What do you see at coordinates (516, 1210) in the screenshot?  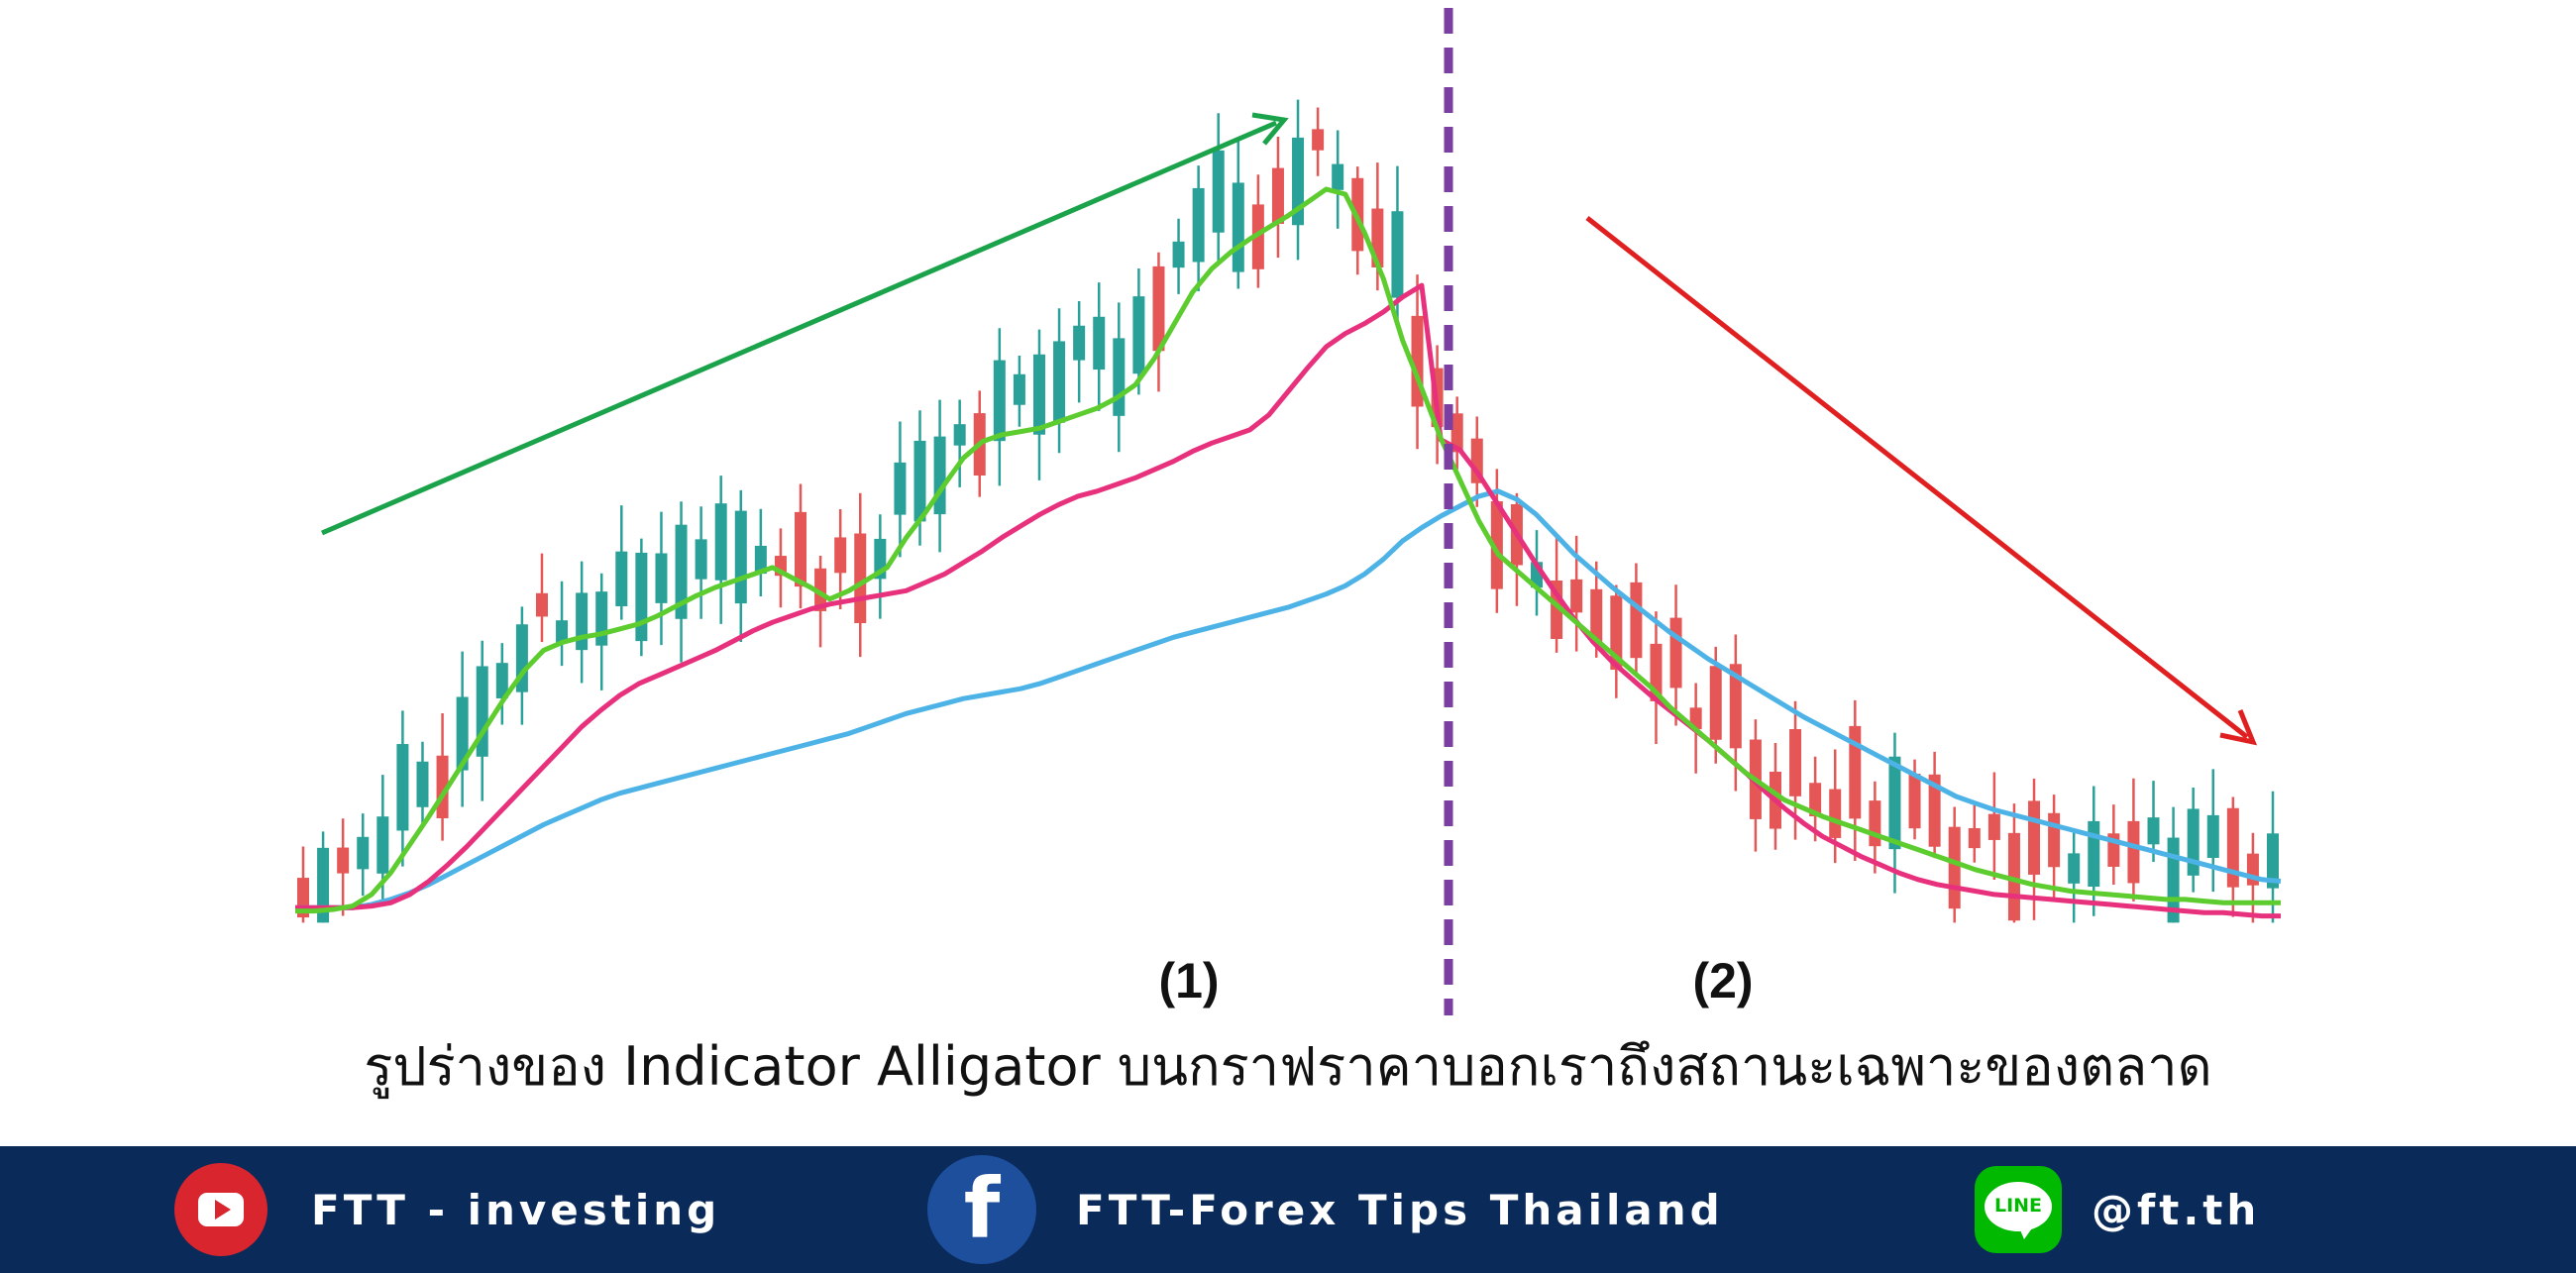 I see `youtube-label: FTT - investing` at bounding box center [516, 1210].